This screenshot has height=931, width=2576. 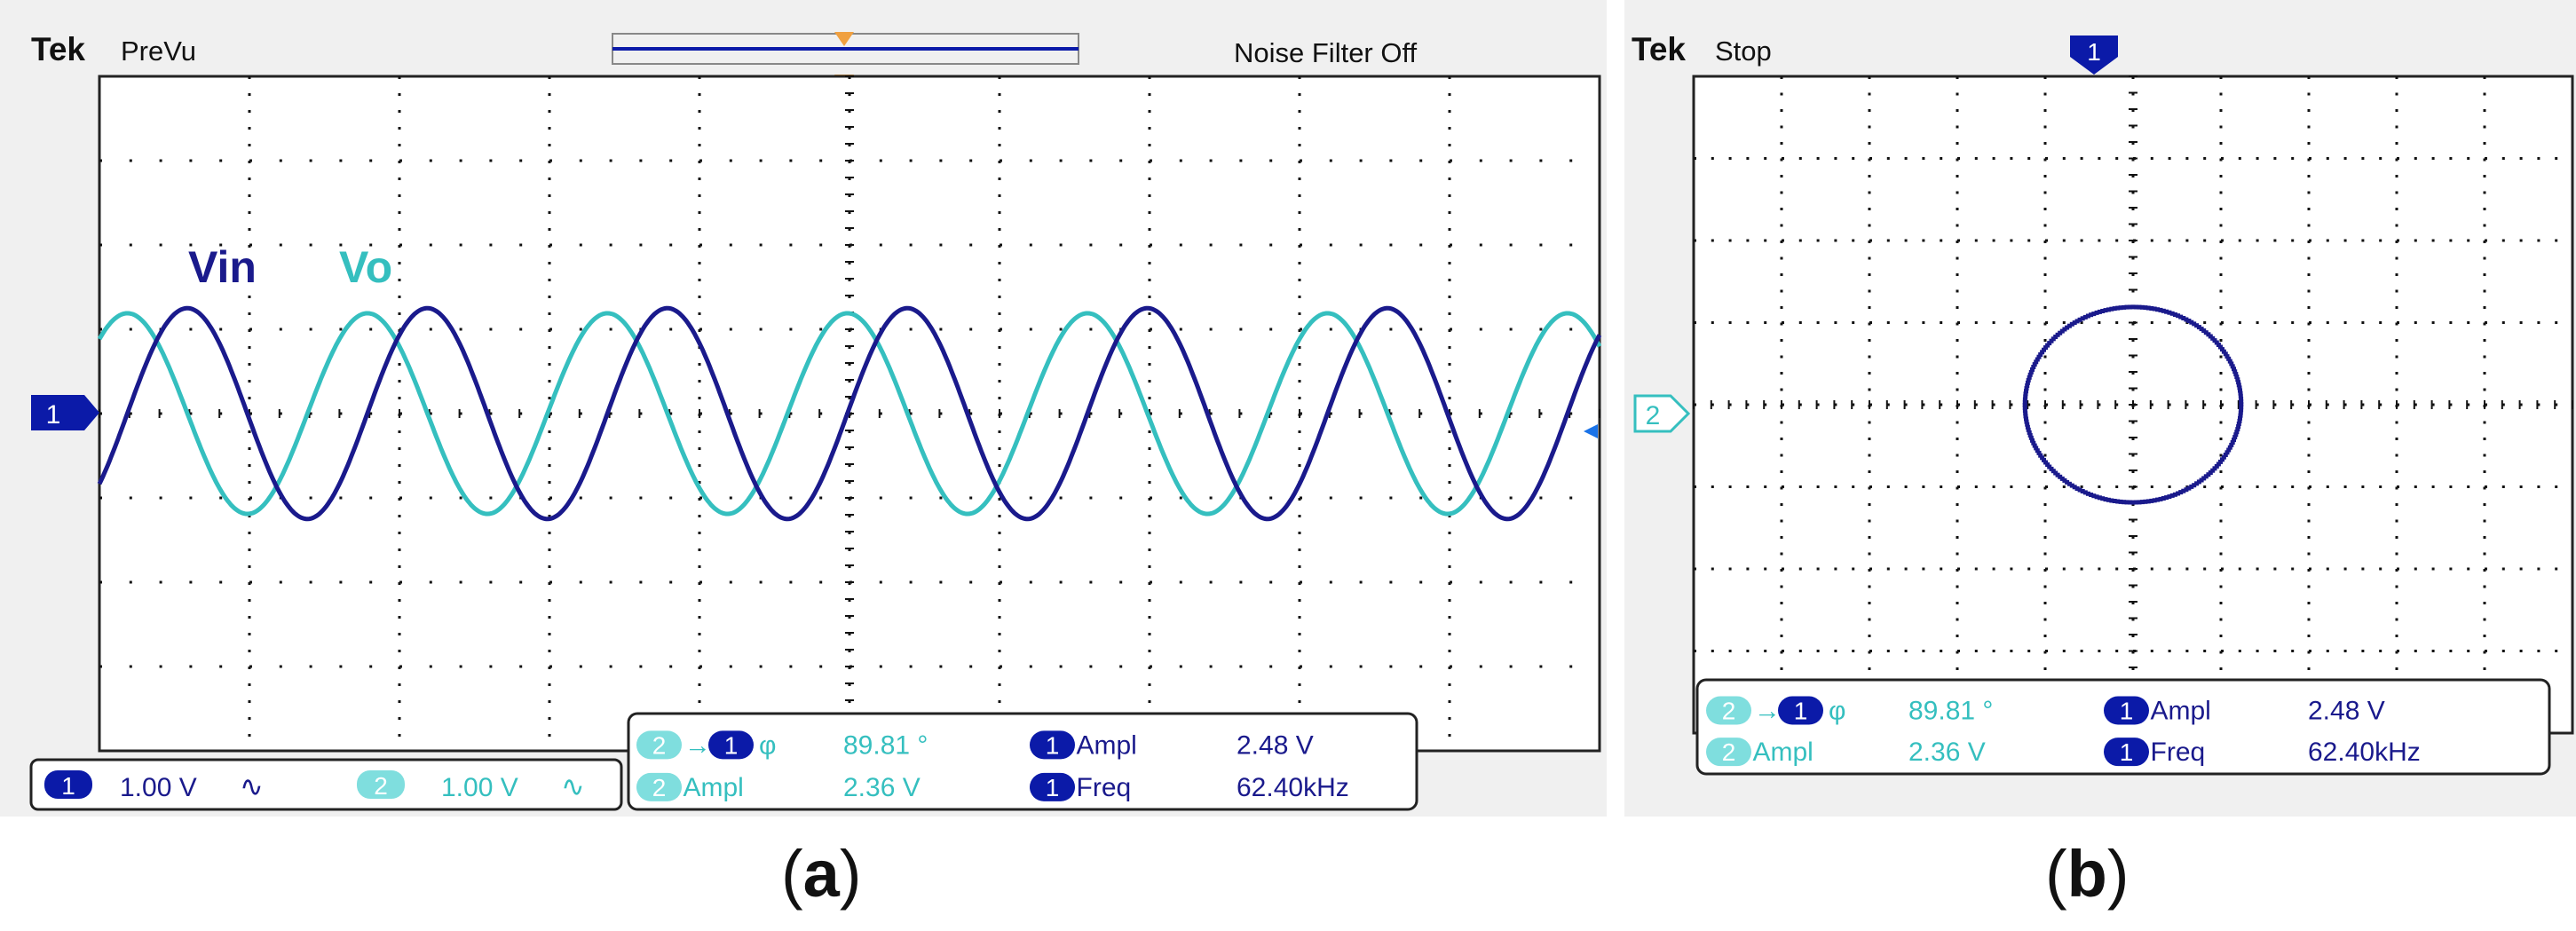 I want to click on ch1-position-marker: 1, so click(x=2094, y=55).